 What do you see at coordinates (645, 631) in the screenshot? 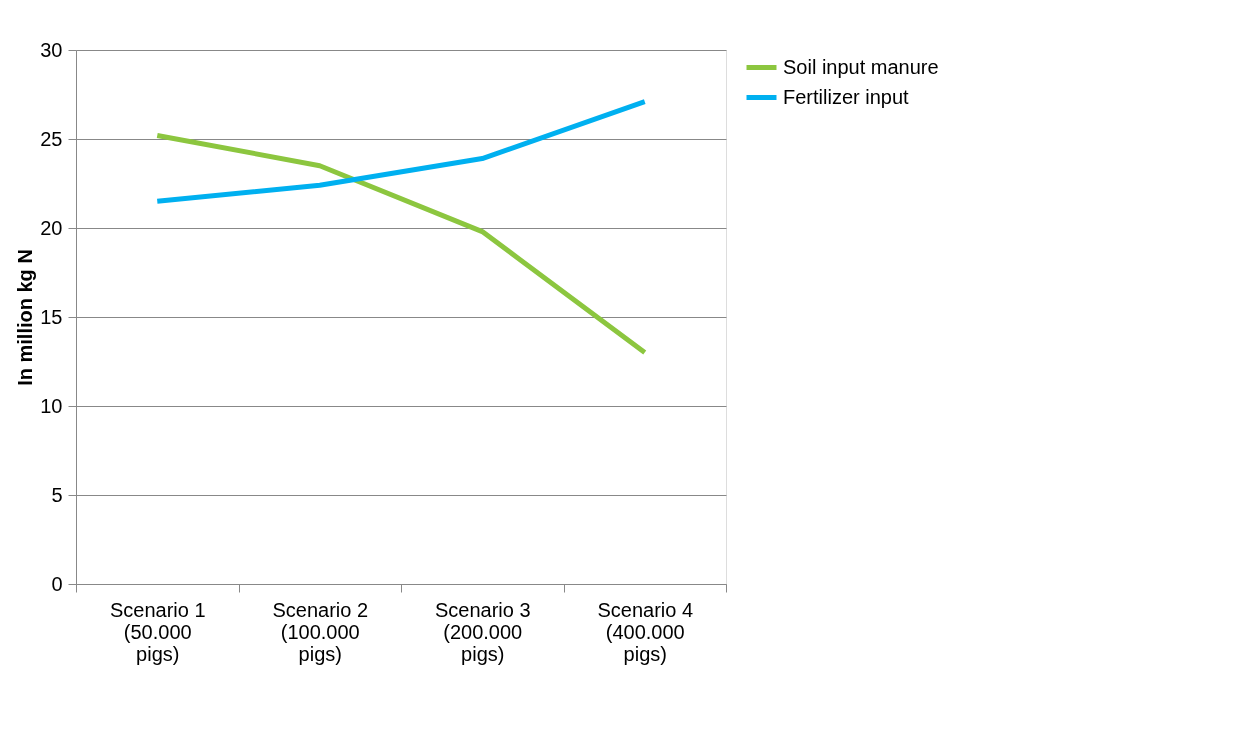
I see `x-tick-label: Scenario 4 (400.000 pigs)` at bounding box center [645, 631].